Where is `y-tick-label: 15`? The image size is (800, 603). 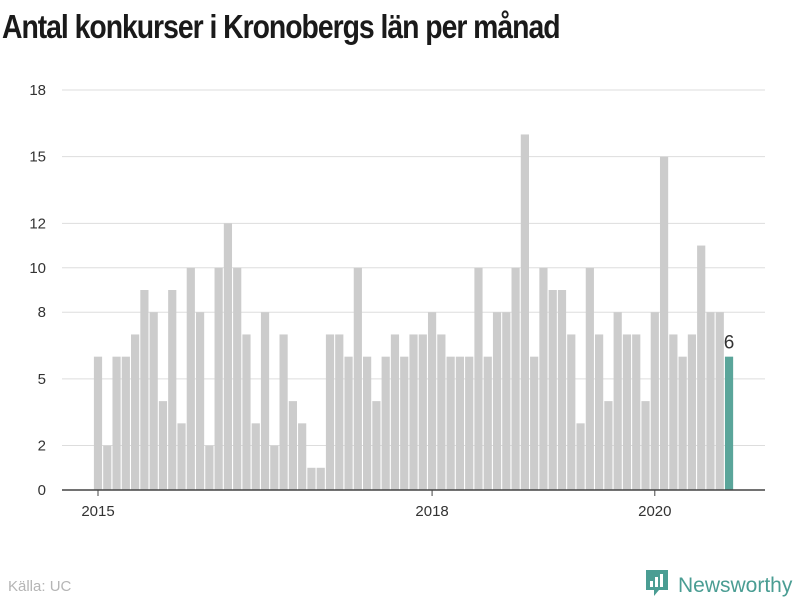 y-tick-label: 15 is located at coordinates (37, 157).